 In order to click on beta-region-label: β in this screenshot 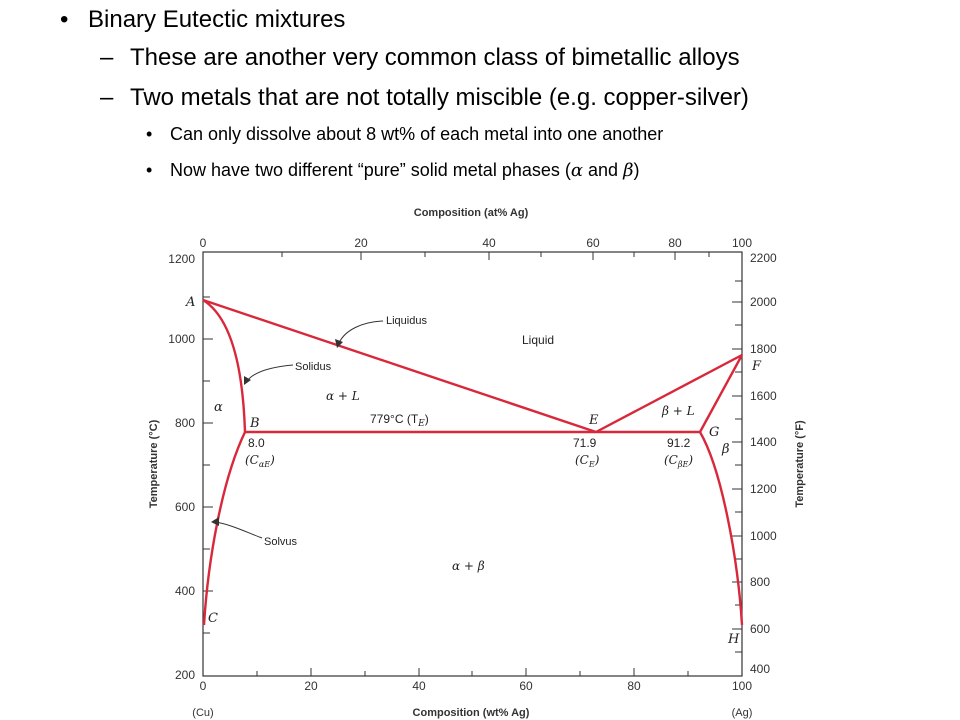, I will do `click(725, 449)`.